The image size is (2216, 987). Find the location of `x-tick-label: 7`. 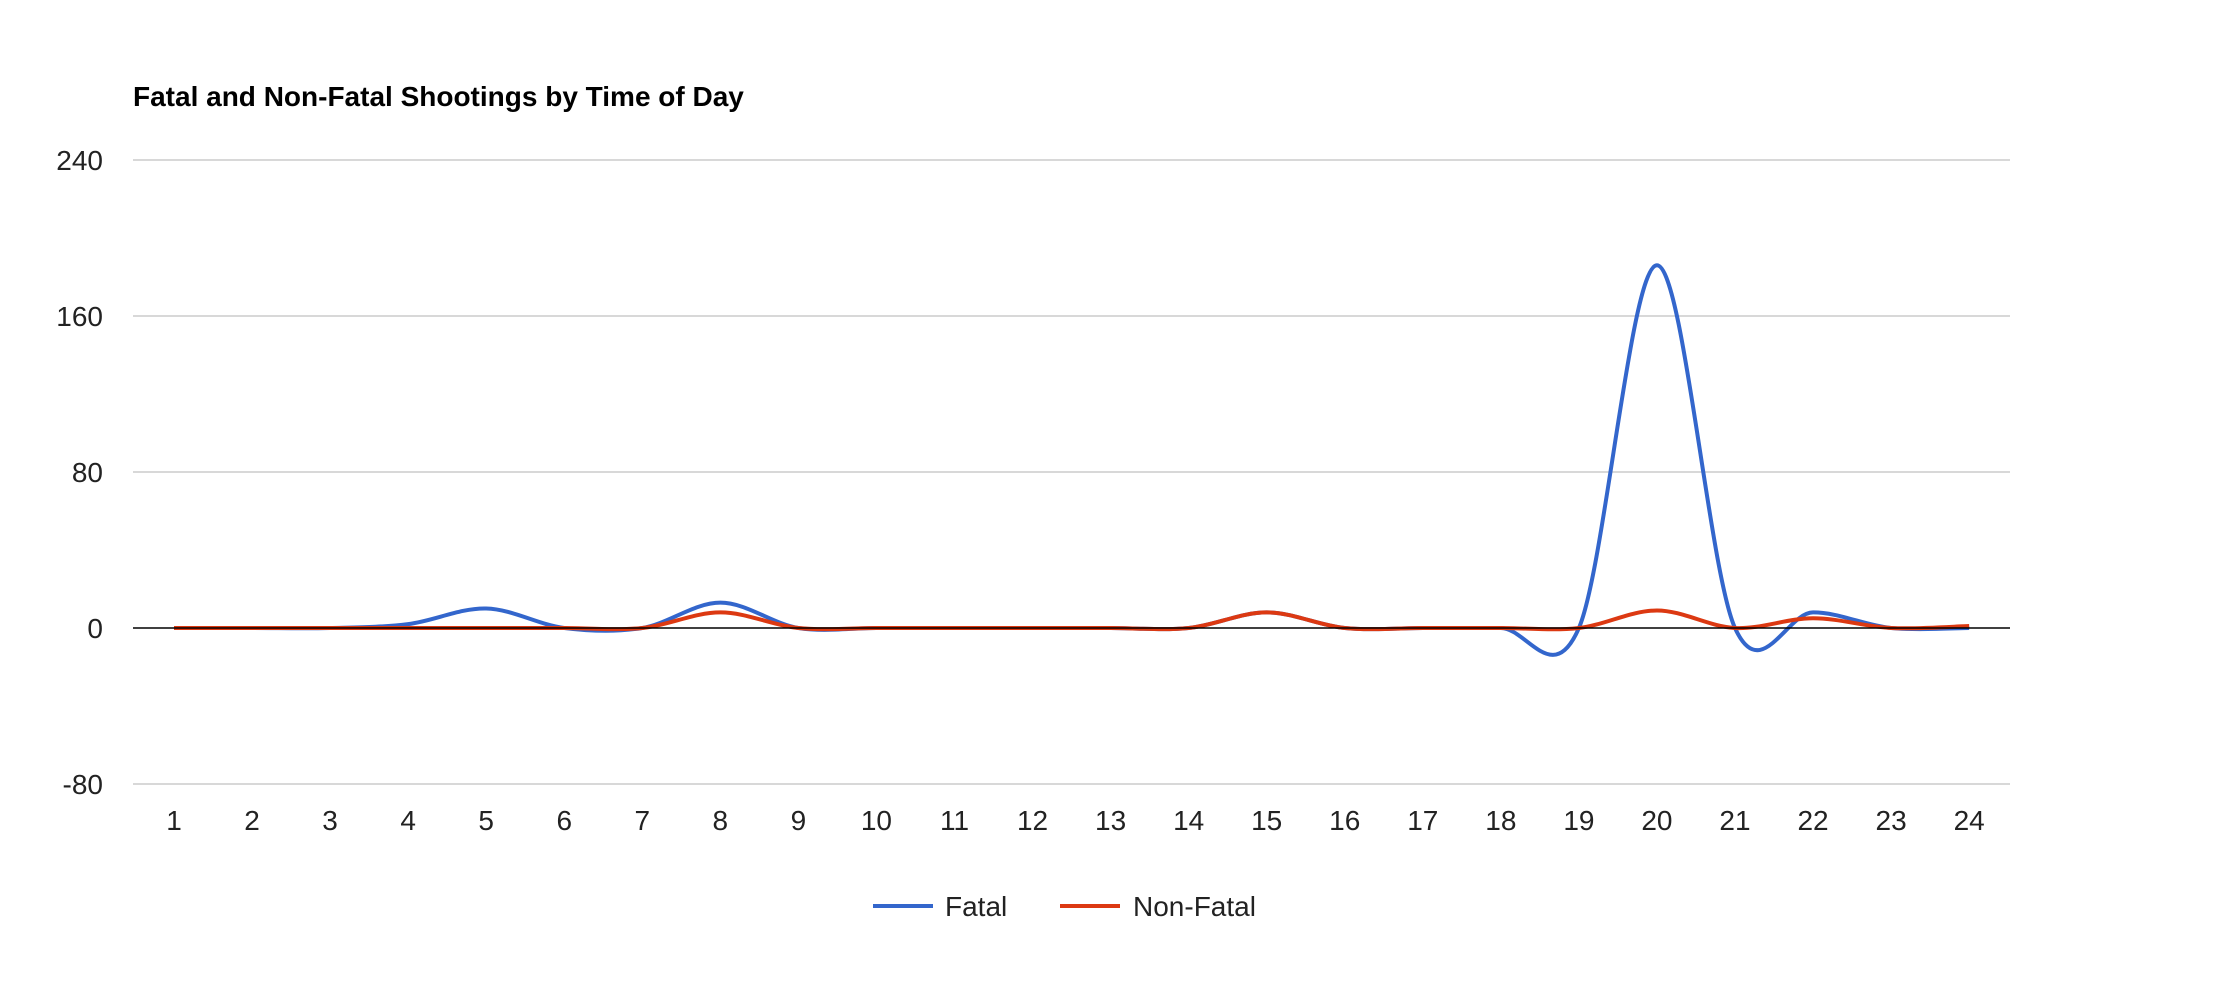

x-tick-label: 7 is located at coordinates (643, 820).